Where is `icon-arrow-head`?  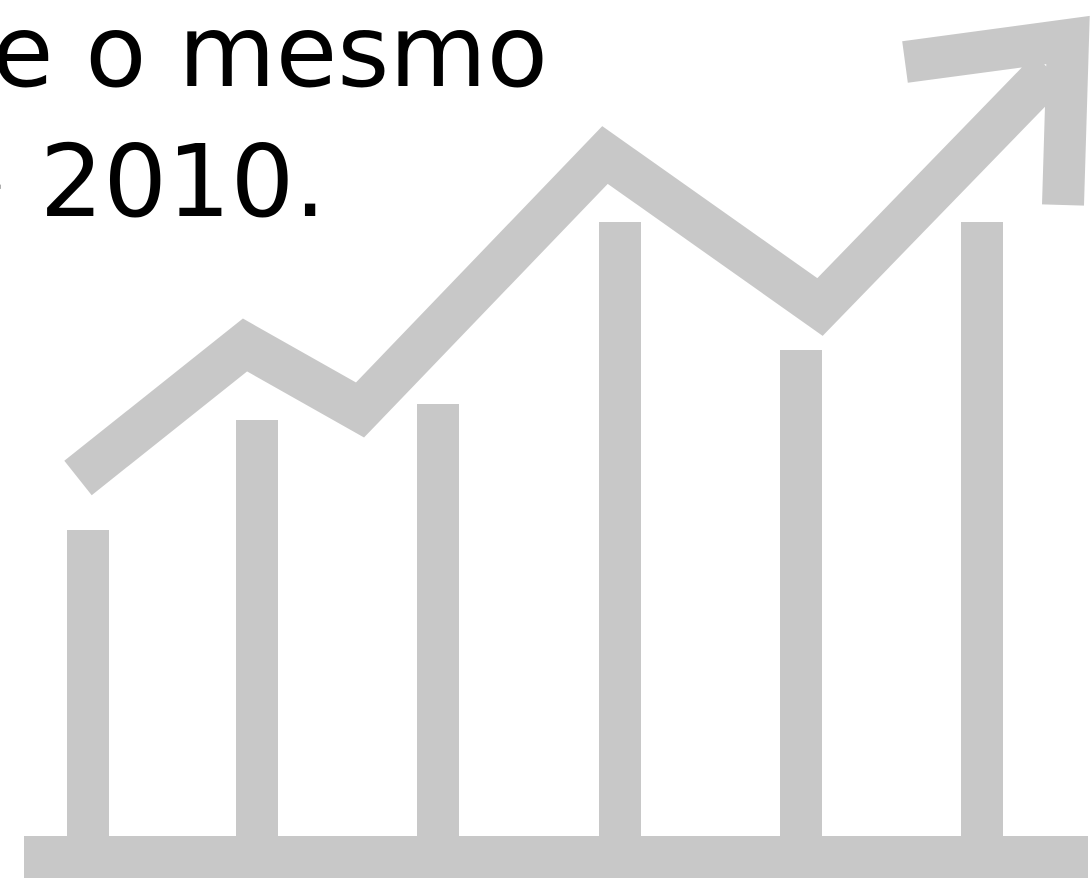 icon-arrow-head is located at coordinates (996, 110).